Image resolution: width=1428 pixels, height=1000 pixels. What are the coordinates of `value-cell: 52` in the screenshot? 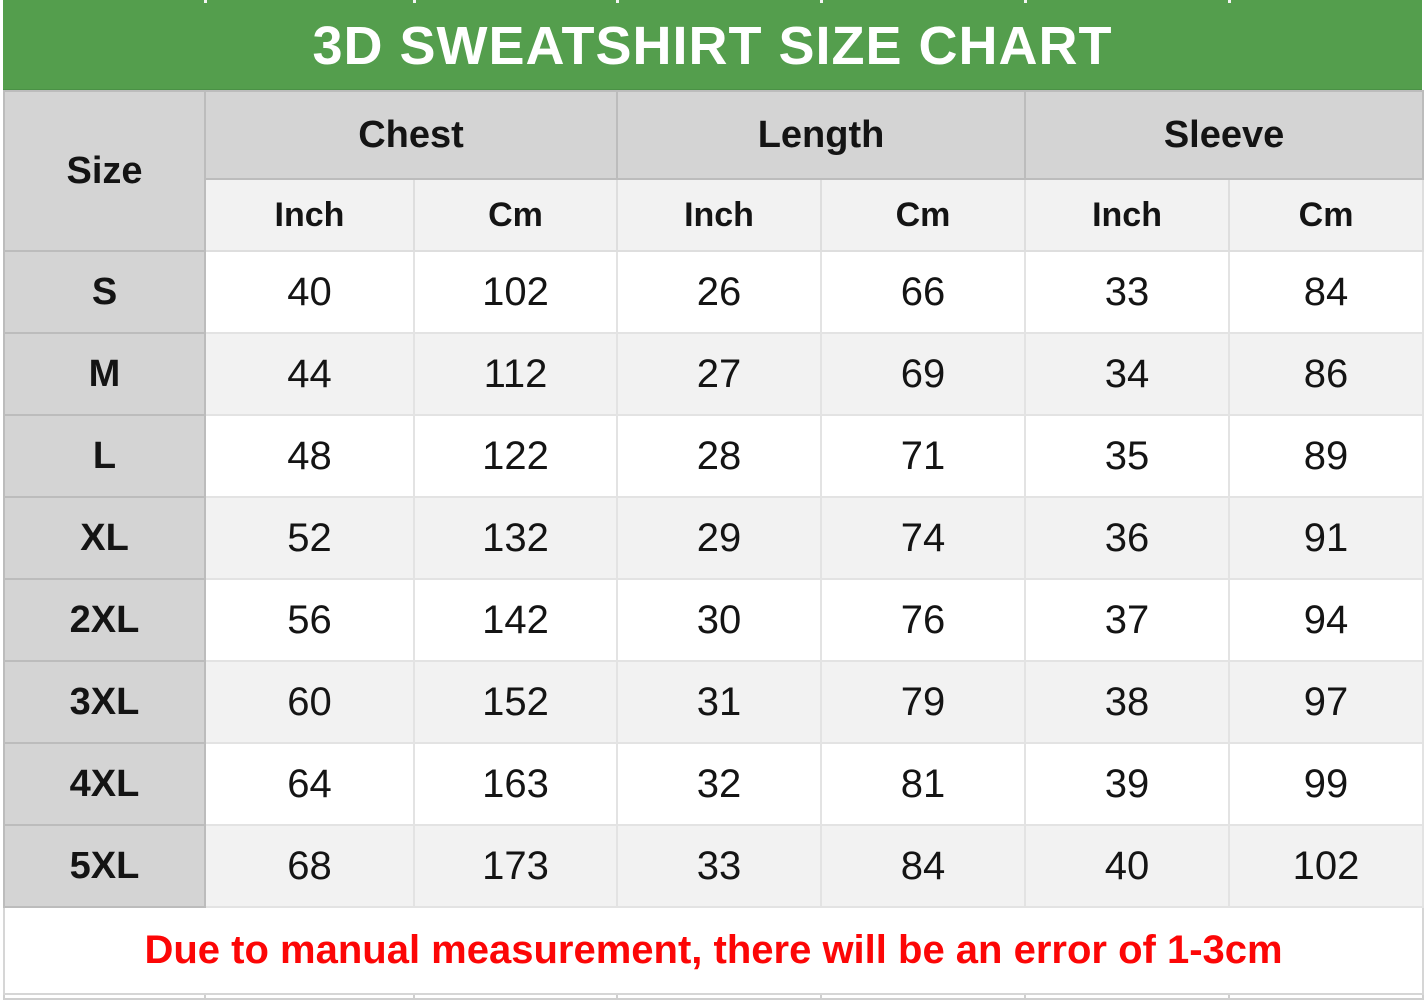 It's located at (309, 538).